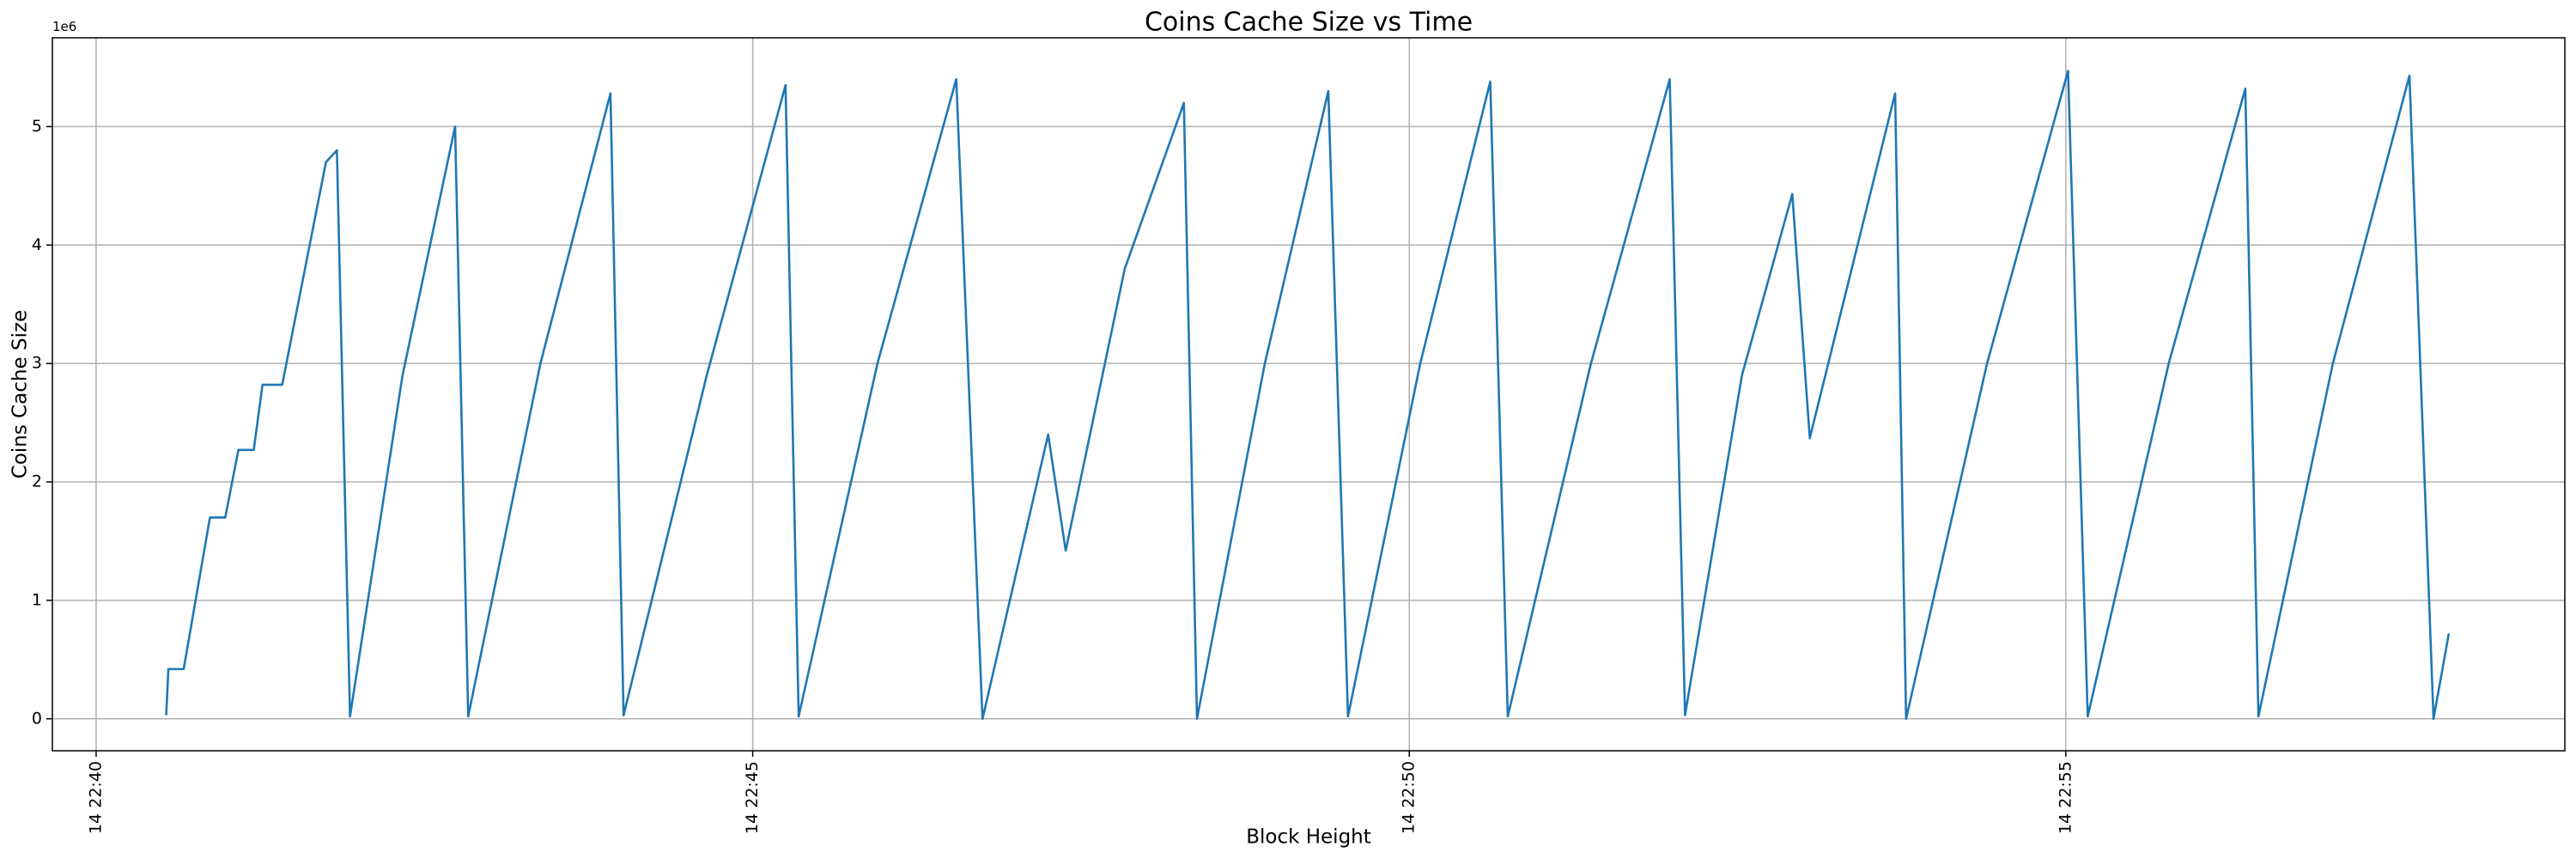 This screenshot has width=2576, height=859. I want to click on x-tick-label: 14 22:50, so click(1409, 798).